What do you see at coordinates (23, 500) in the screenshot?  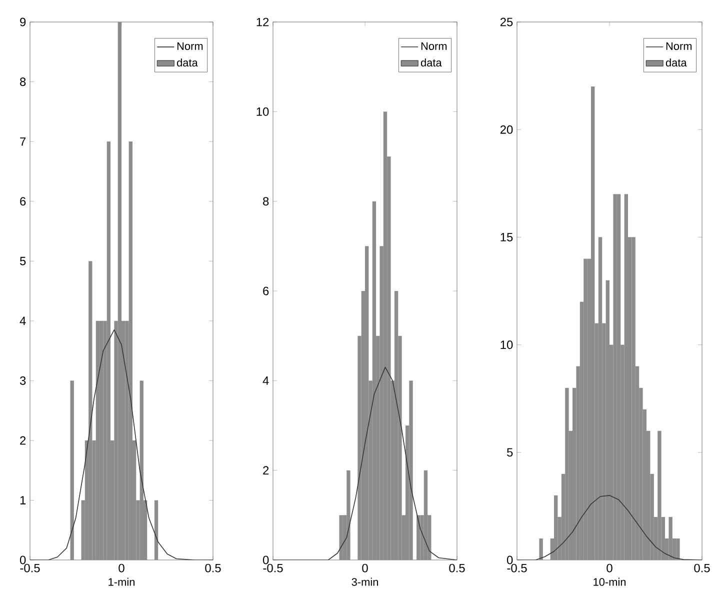 I see `y-tick-label: 1` at bounding box center [23, 500].